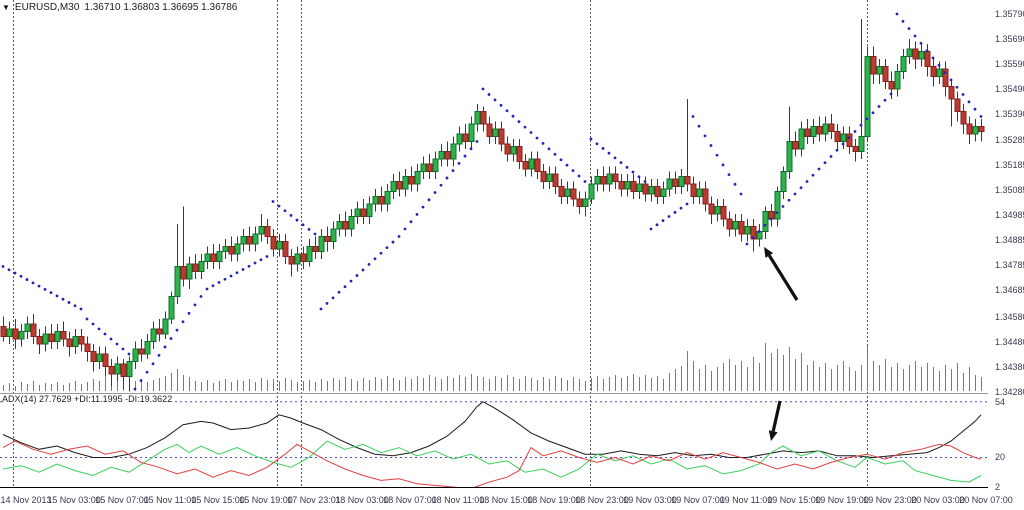 The height and width of the screenshot is (510, 1024). I want to click on price-axis-label: 1.35590, so click(1009, 64).